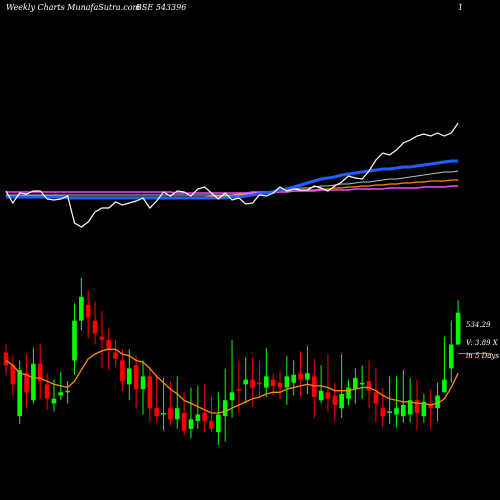  What do you see at coordinates (232, 381) in the screenshot?
I see `price-ema-line` at bounding box center [232, 381].